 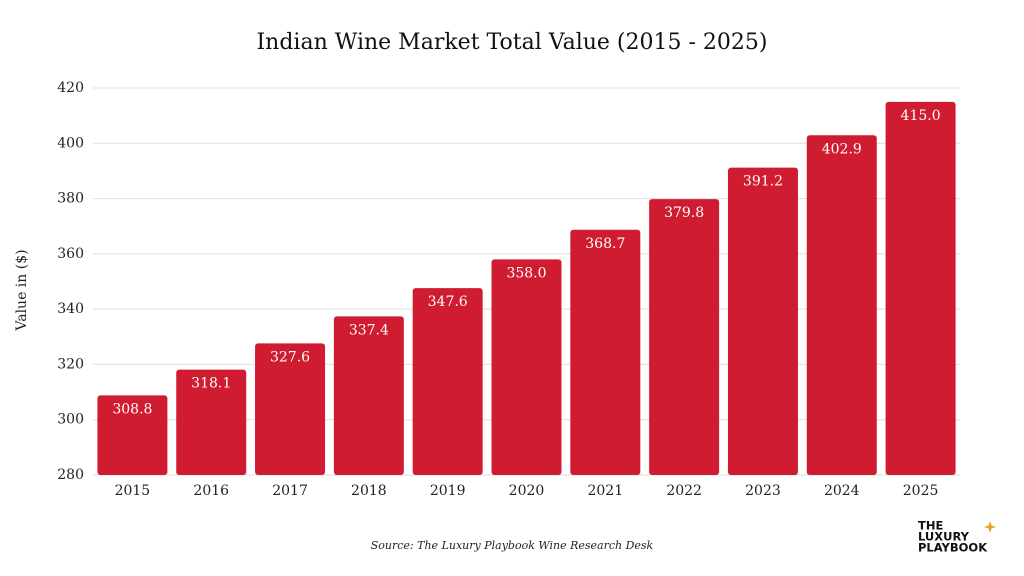 I want to click on value-label: 391.2, so click(x=763, y=182).